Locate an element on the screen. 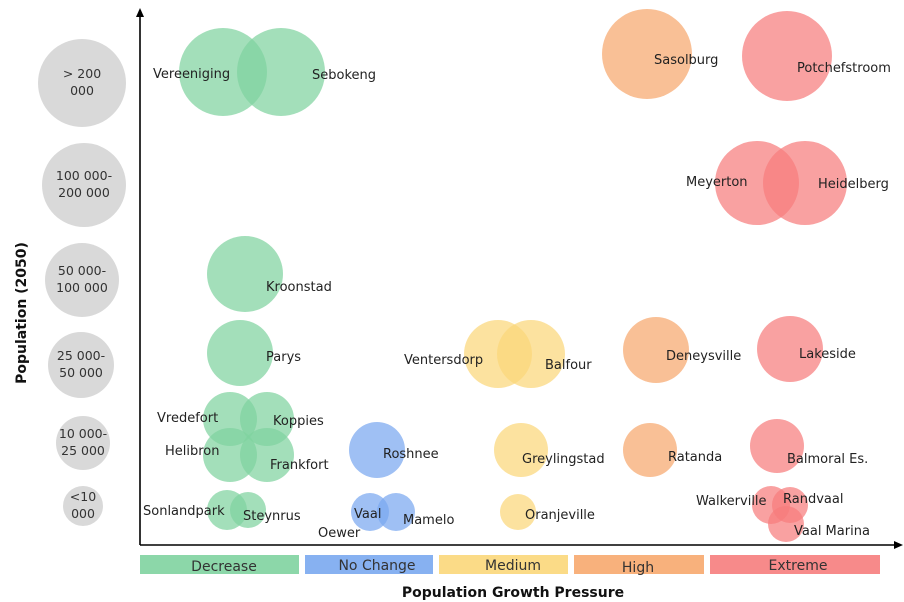 Image resolution: width=904 pixels, height=602 pixels. bubble-label-lakeside: Lakeside is located at coordinates (827, 354).